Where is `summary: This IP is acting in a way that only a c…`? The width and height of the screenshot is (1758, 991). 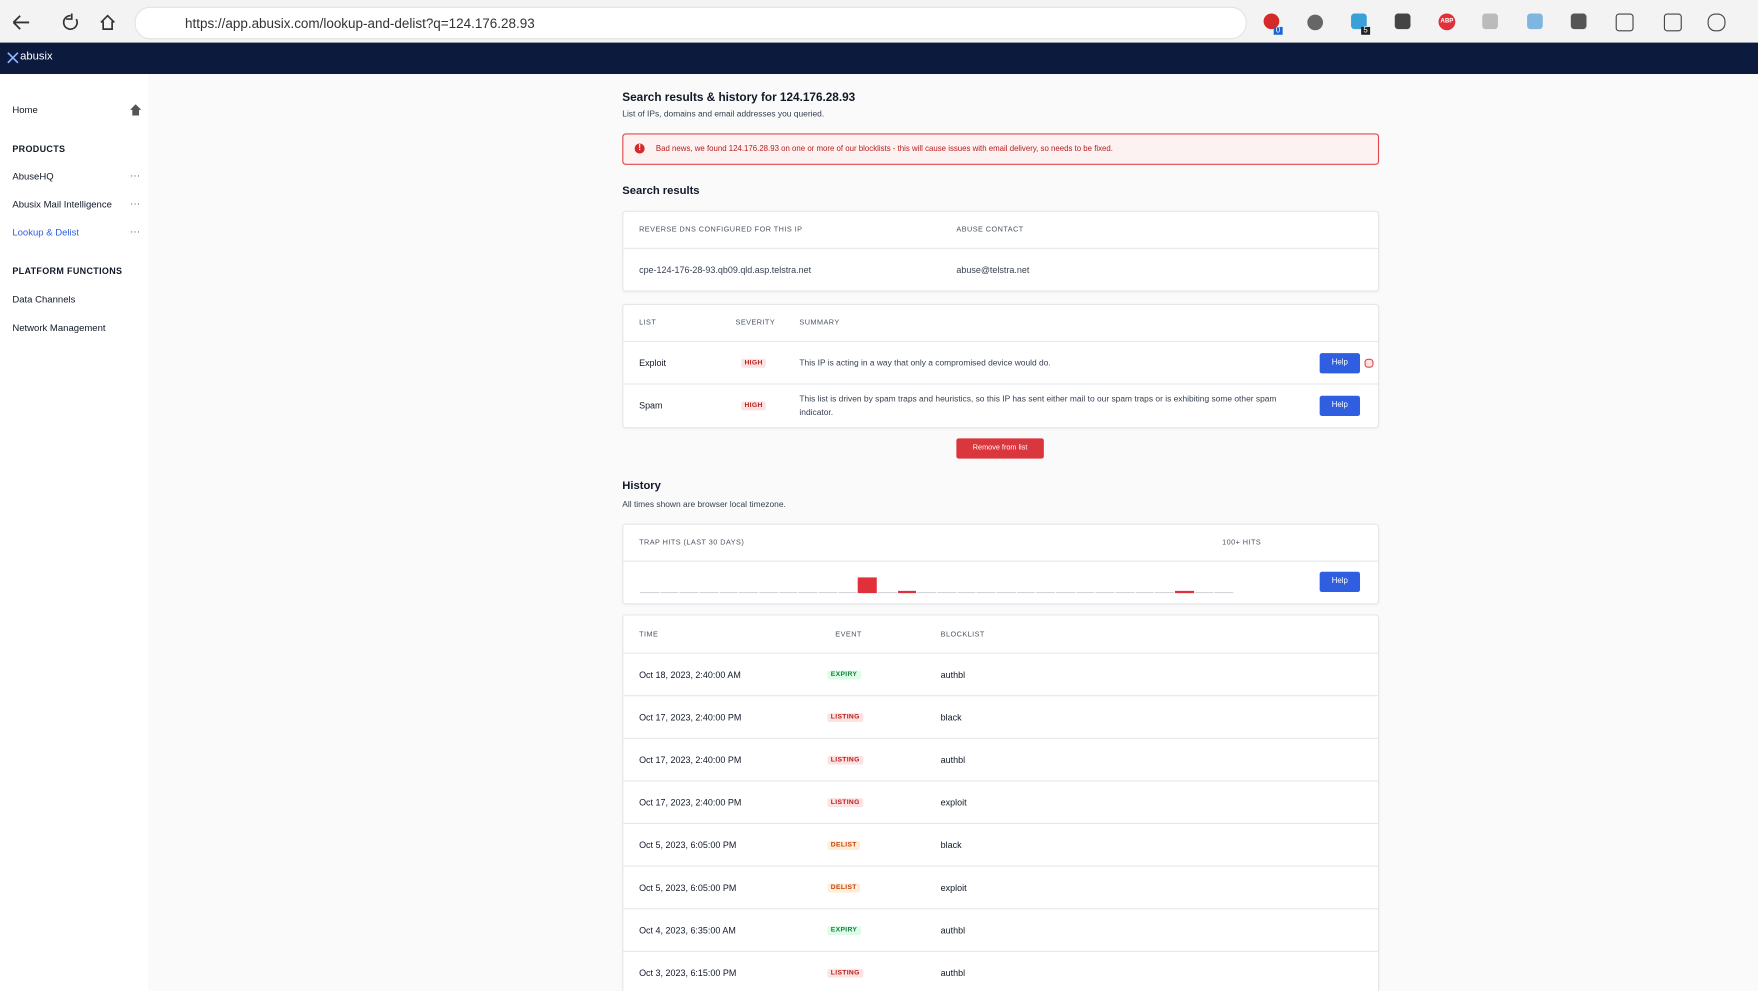 summary: This IP is acting in a way that only a c… is located at coordinates (925, 362).